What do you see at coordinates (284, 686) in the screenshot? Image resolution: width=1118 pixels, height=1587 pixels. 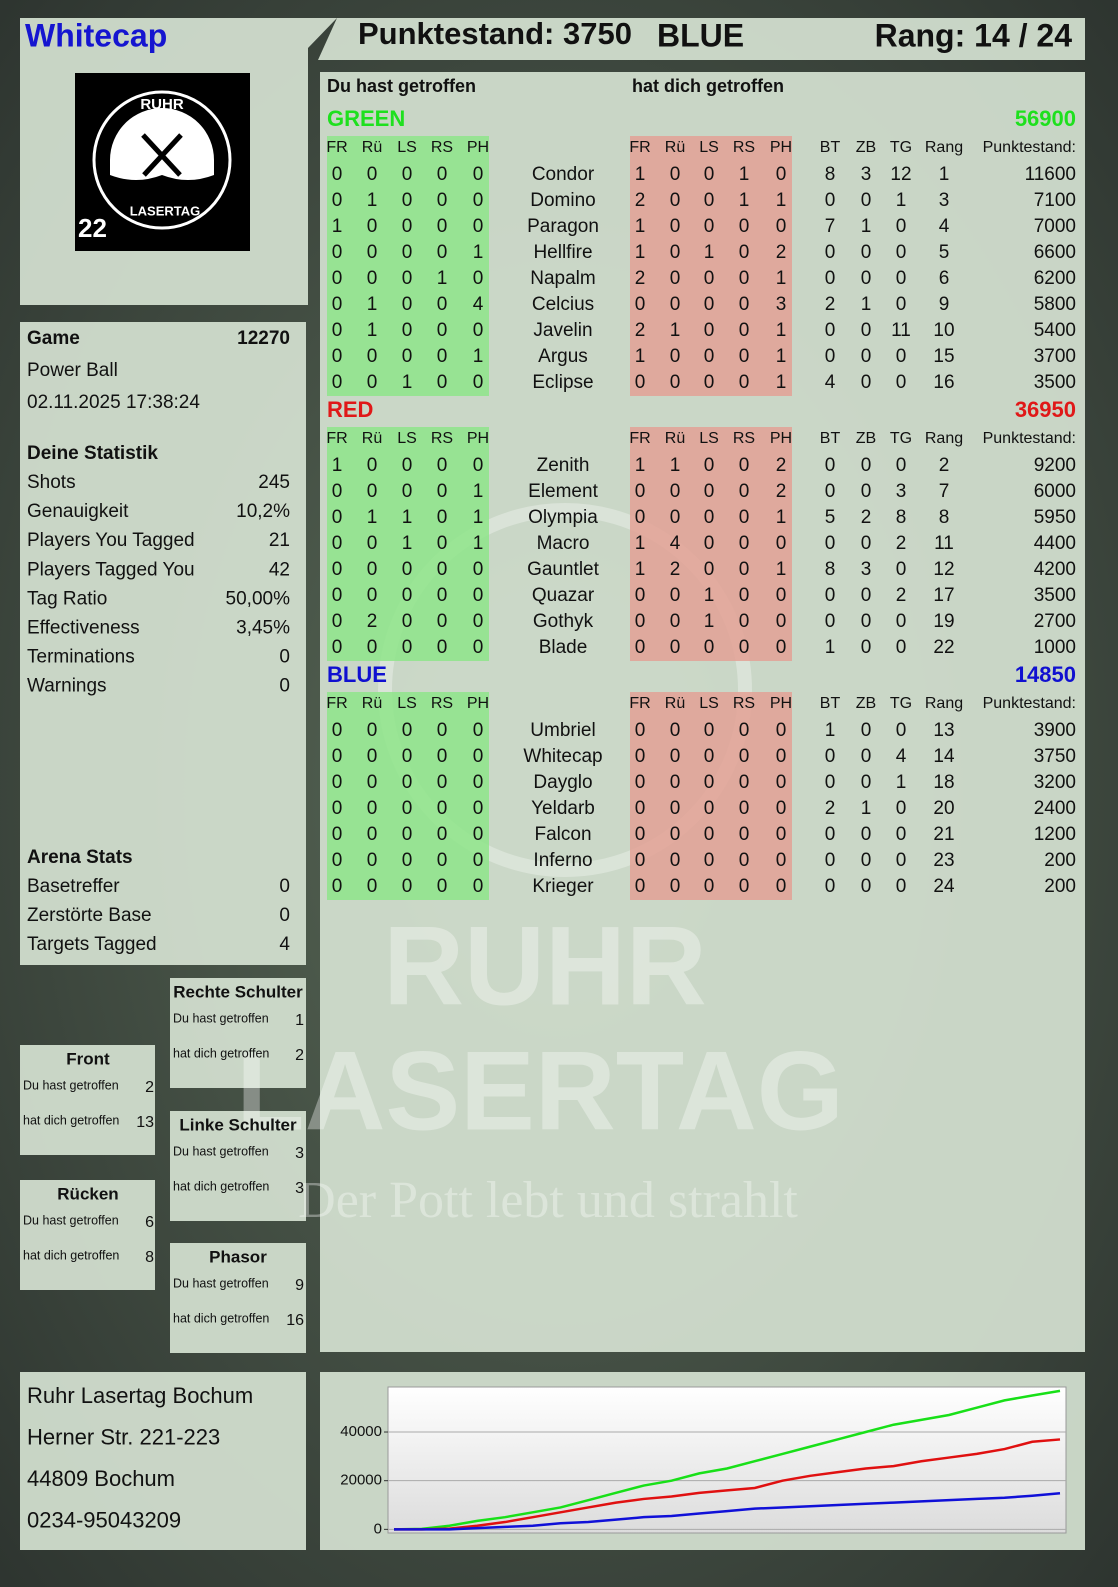 I see `stat-value: 0` at bounding box center [284, 686].